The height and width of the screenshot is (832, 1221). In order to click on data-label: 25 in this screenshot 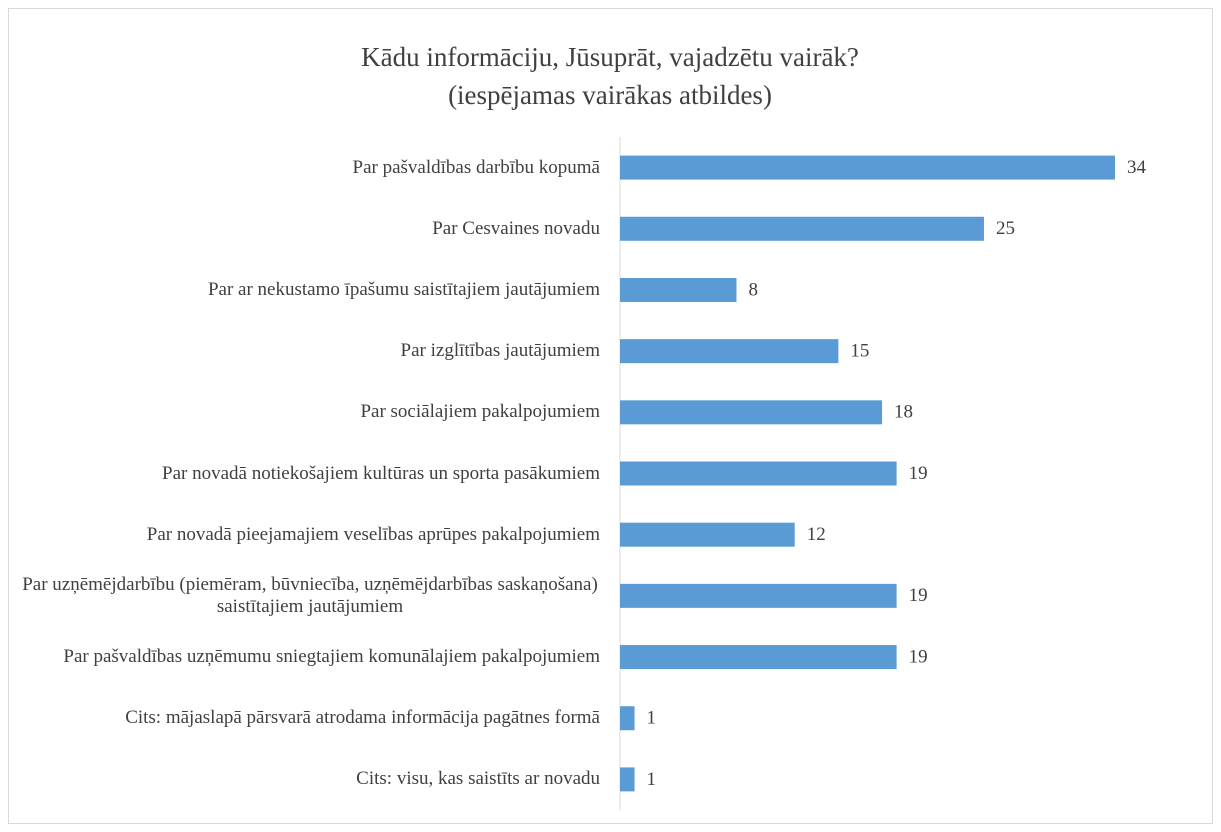, I will do `click(1005, 228)`.